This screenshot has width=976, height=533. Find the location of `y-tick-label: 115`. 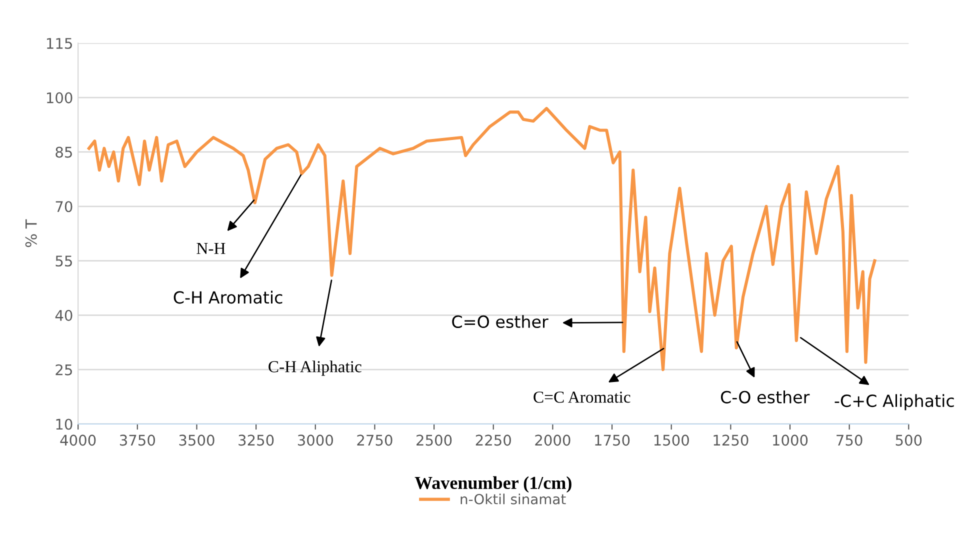

y-tick-label: 115 is located at coordinates (59, 43).